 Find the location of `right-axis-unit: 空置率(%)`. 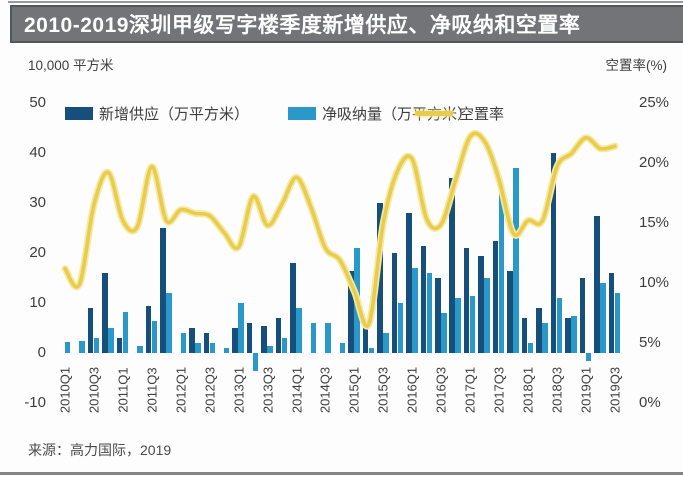

right-axis-unit: 空置率(%) is located at coordinates (636, 65).